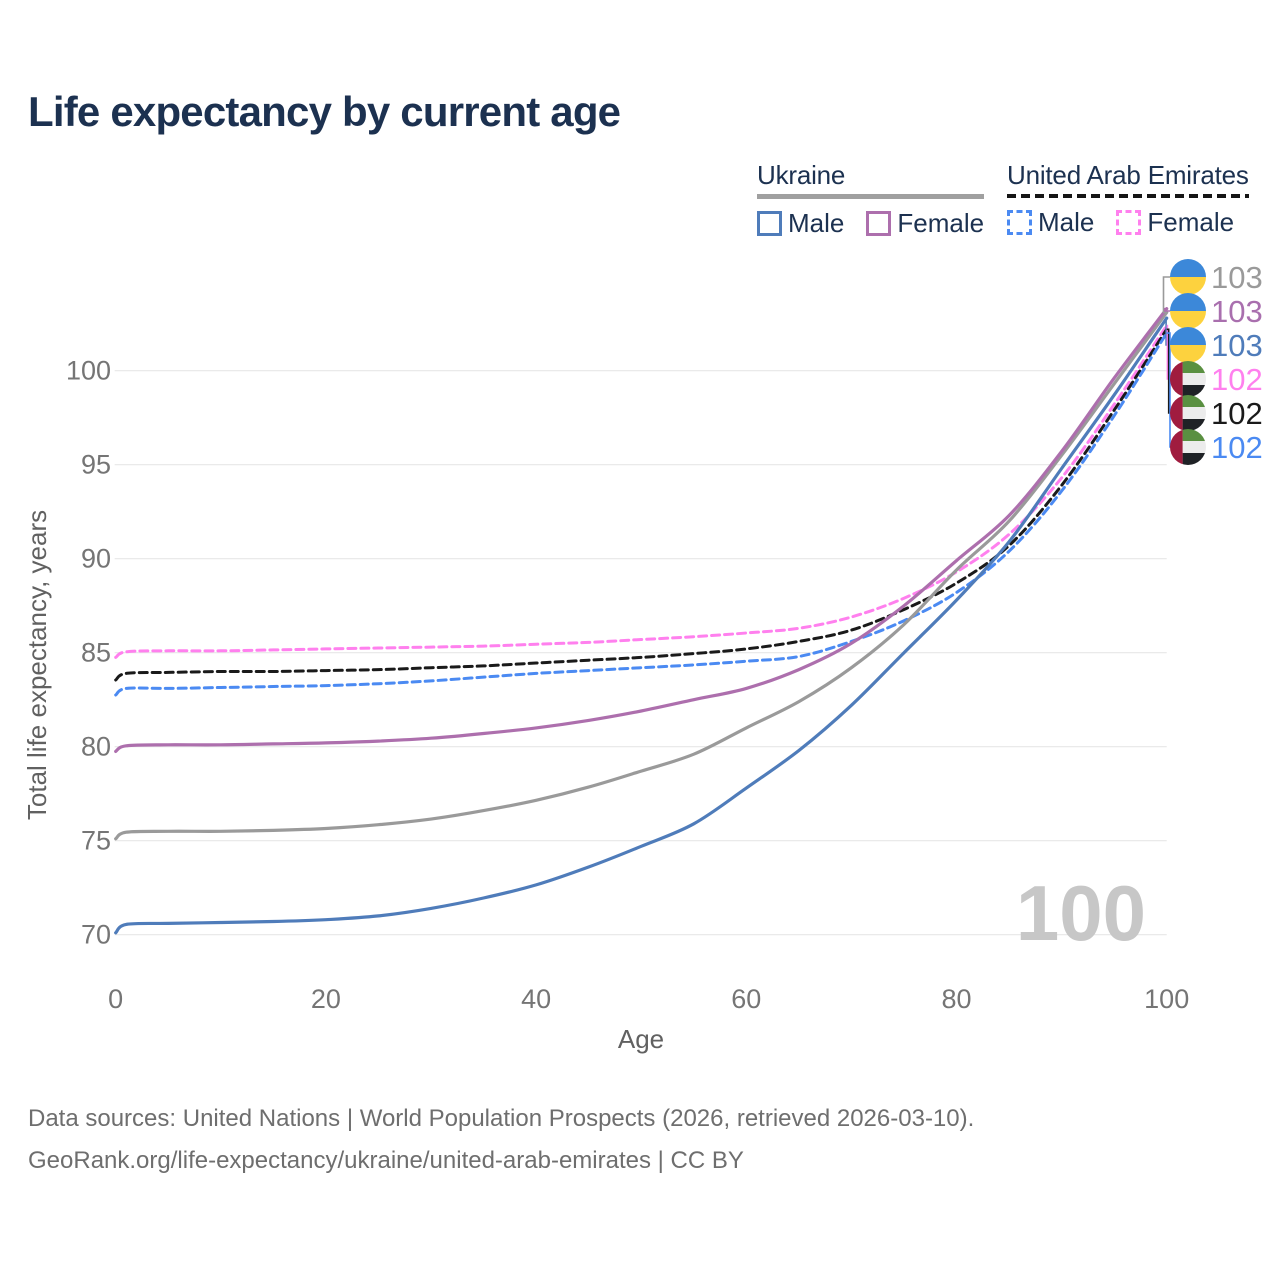  Describe the element at coordinates (115, 999) in the screenshot. I see `x-tick-0: 0` at that location.